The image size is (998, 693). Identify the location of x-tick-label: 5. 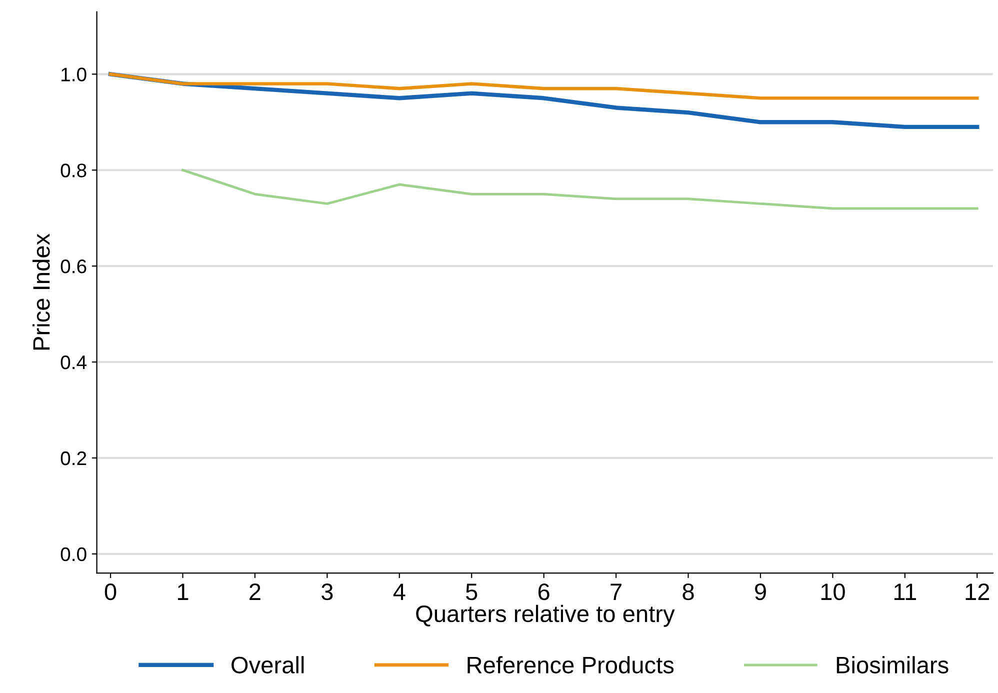
(472, 592).